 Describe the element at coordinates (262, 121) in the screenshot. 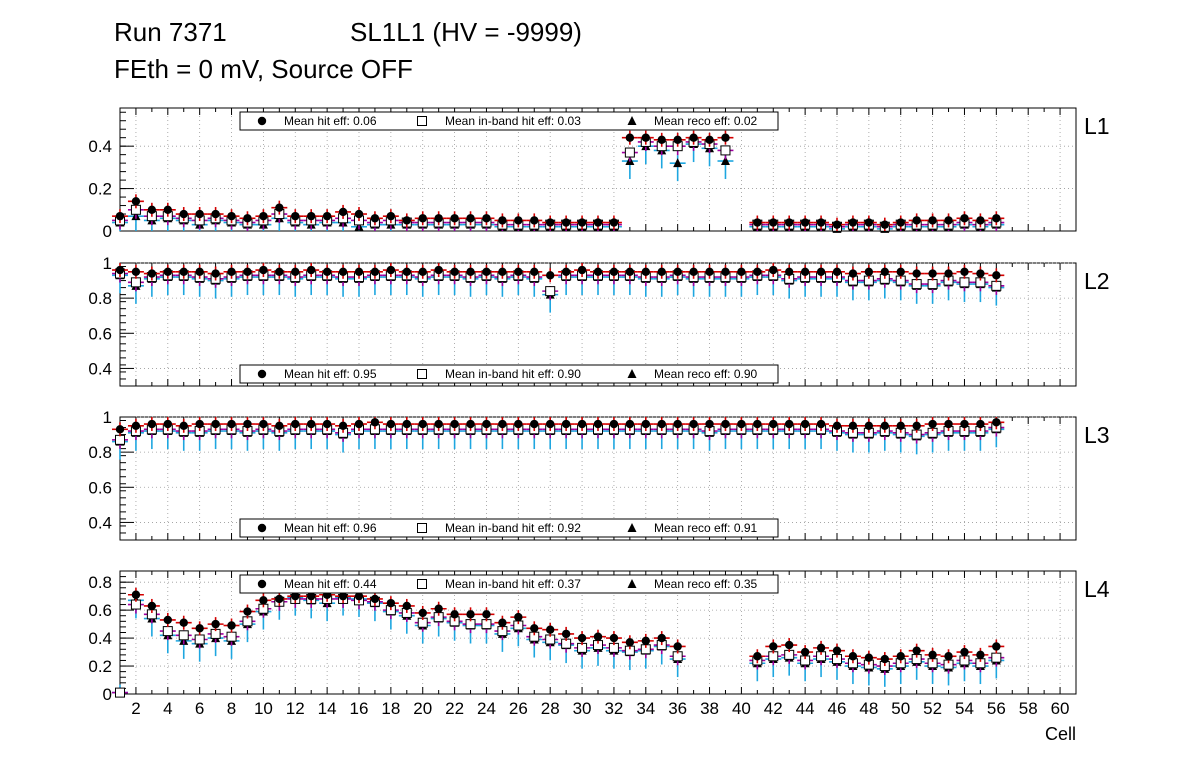

I see `legend-hit-marker` at that location.